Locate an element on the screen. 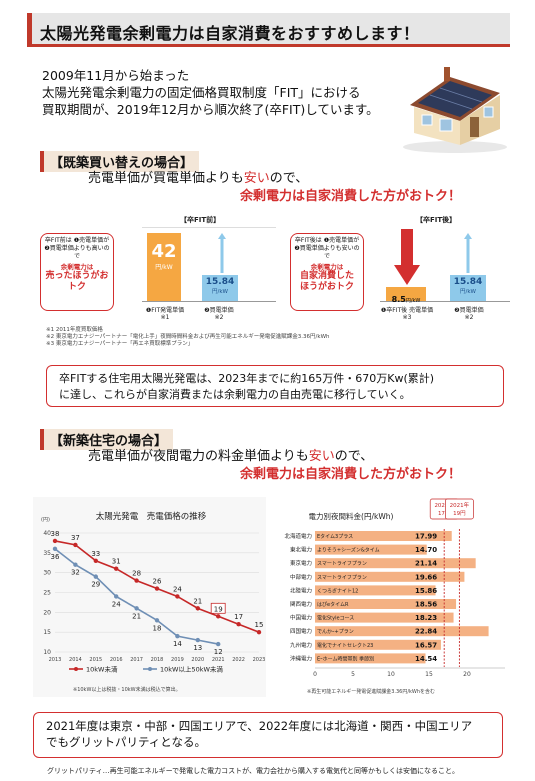 The width and height of the screenshot is (535, 781). line-chart-x-tick: 2022 is located at coordinates (238, 660).